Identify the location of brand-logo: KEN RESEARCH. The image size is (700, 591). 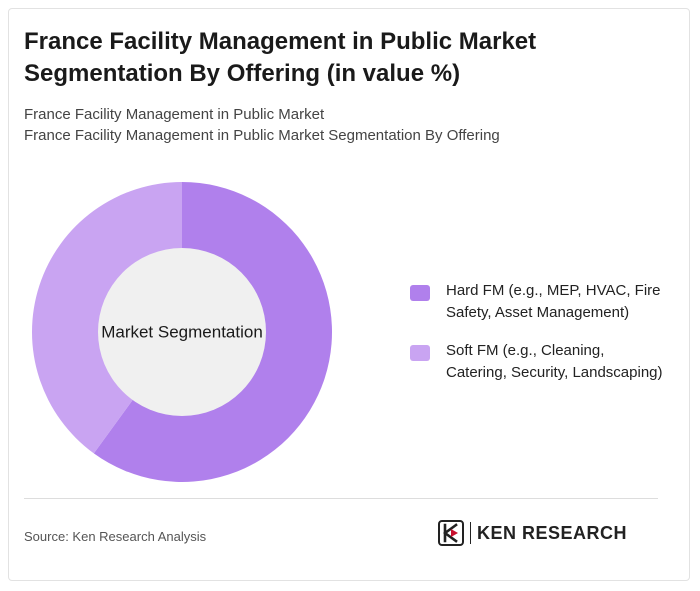
(532, 533).